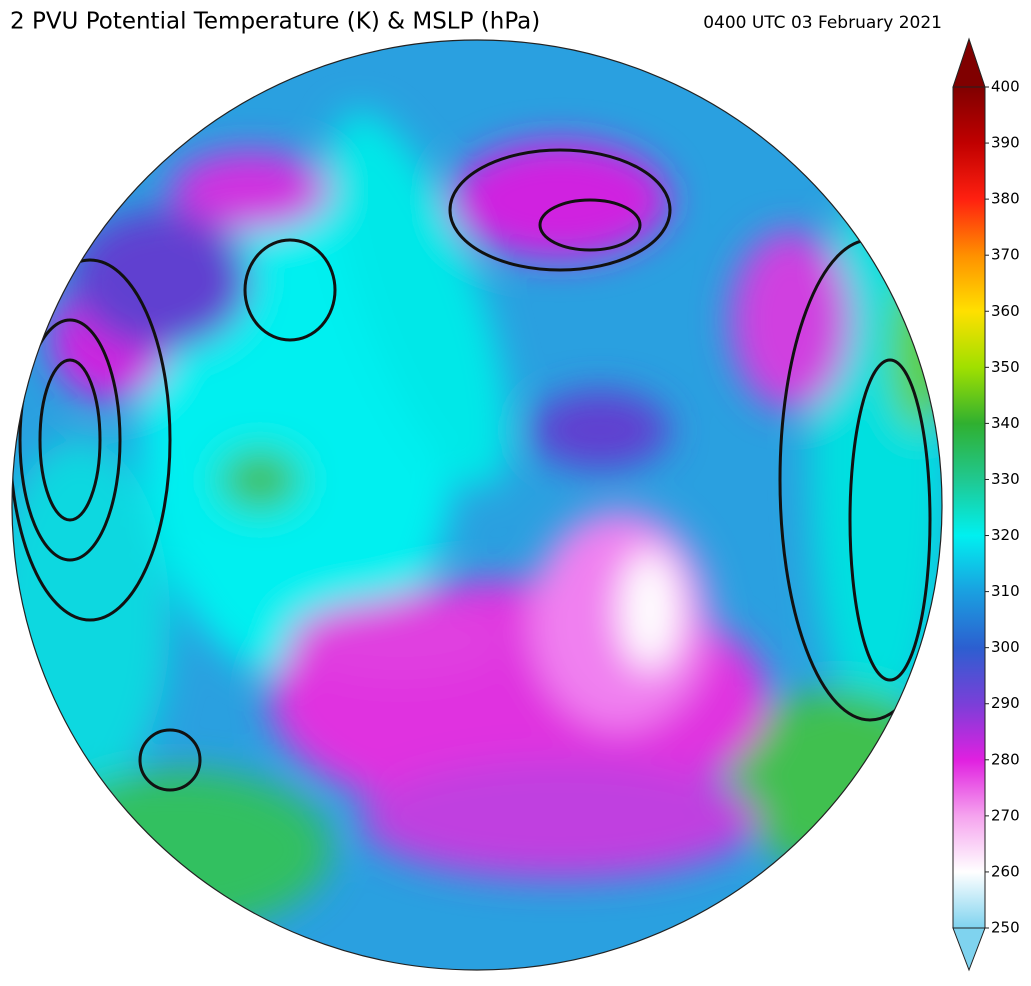  What do you see at coordinates (969, 62) in the screenshot?
I see `colorbar-extend-high` at bounding box center [969, 62].